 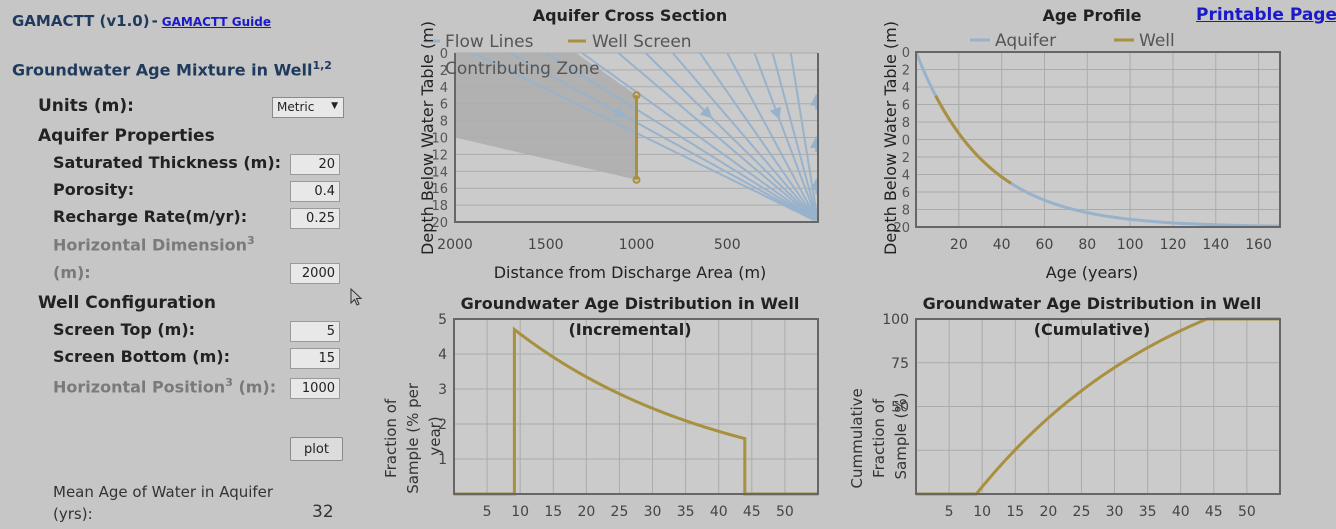 What do you see at coordinates (167, 162) in the screenshot?
I see `saturated-thickness-label: Saturated Thickness (m):` at bounding box center [167, 162].